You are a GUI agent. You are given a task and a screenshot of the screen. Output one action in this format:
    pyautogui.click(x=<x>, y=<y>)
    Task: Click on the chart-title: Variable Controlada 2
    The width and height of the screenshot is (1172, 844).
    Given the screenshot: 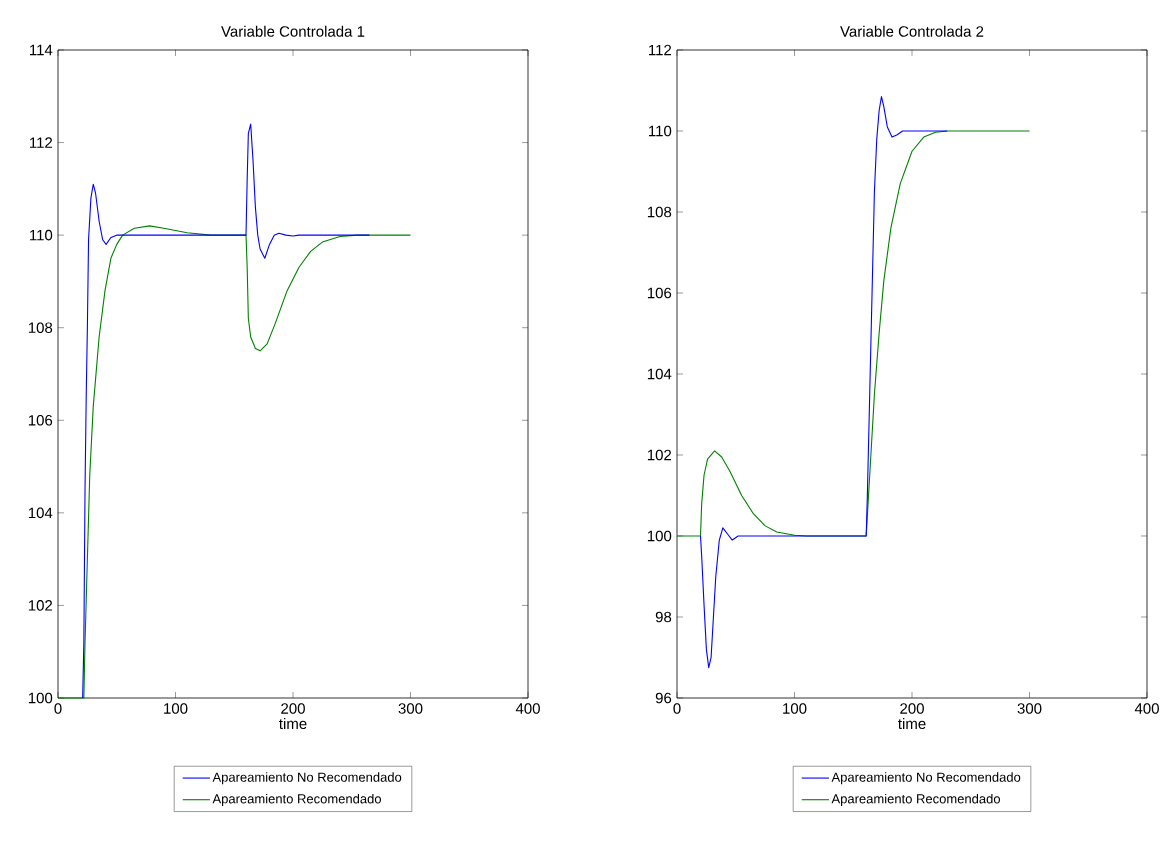 What is the action you would take?
    pyautogui.click(x=912, y=31)
    